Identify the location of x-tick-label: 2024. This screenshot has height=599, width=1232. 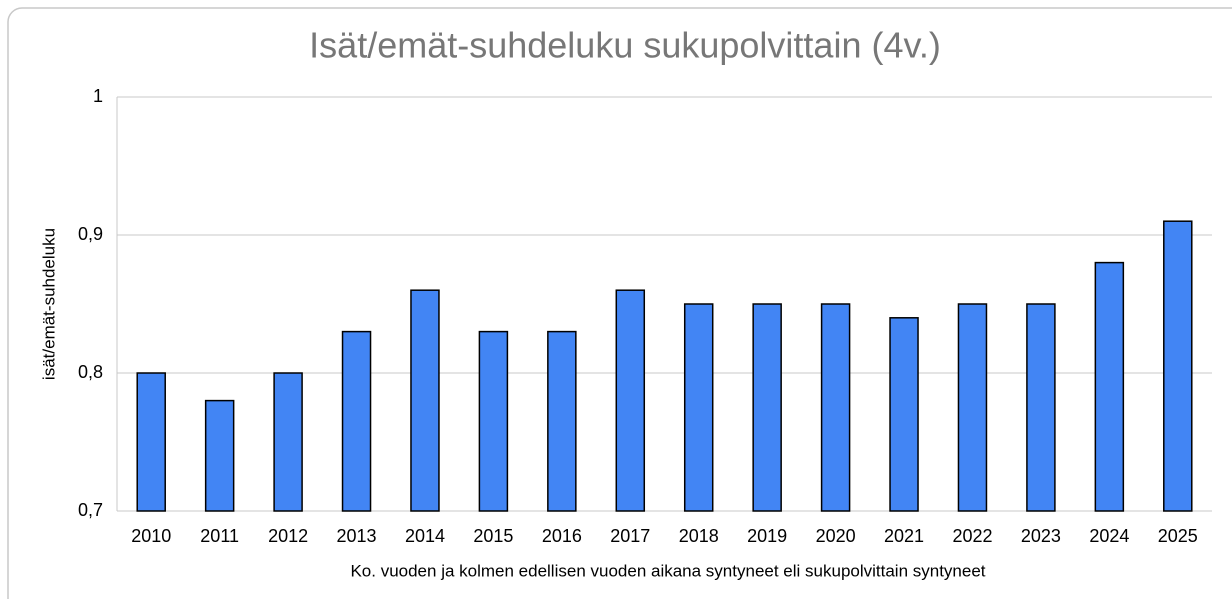
(1109, 536).